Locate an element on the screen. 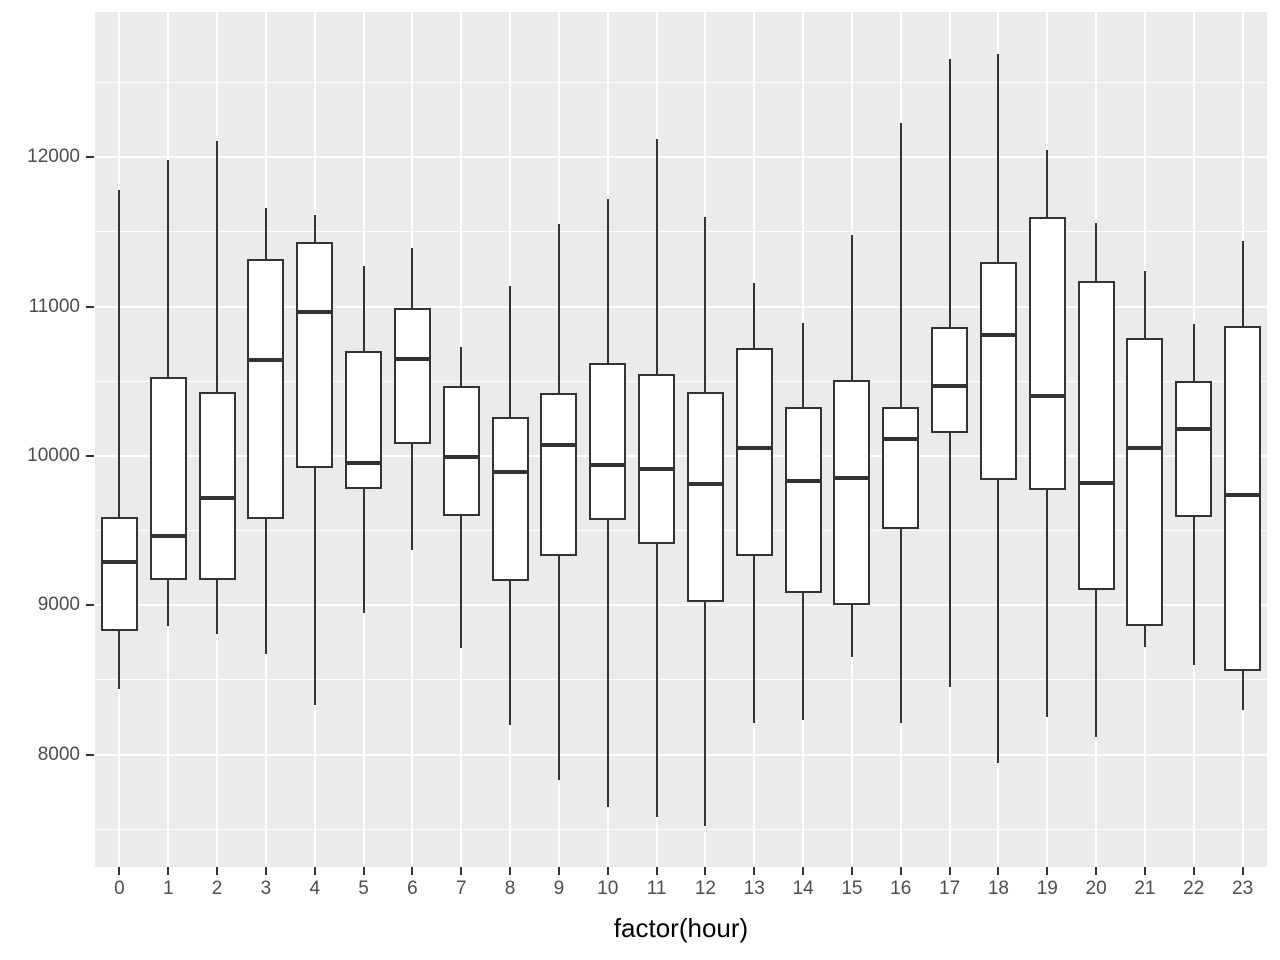  x-axis-label: 2 is located at coordinates (217, 888).